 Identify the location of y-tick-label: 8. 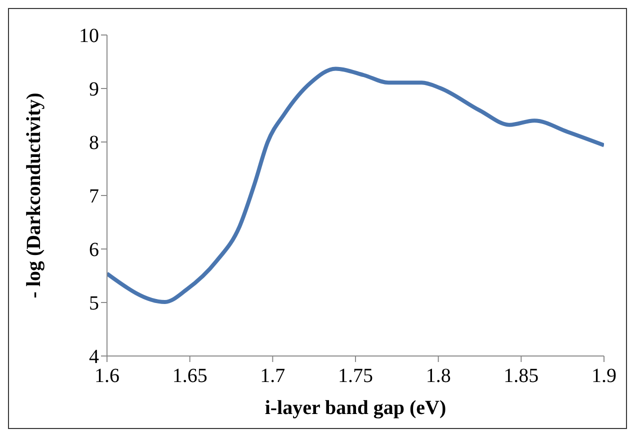
(94, 143).